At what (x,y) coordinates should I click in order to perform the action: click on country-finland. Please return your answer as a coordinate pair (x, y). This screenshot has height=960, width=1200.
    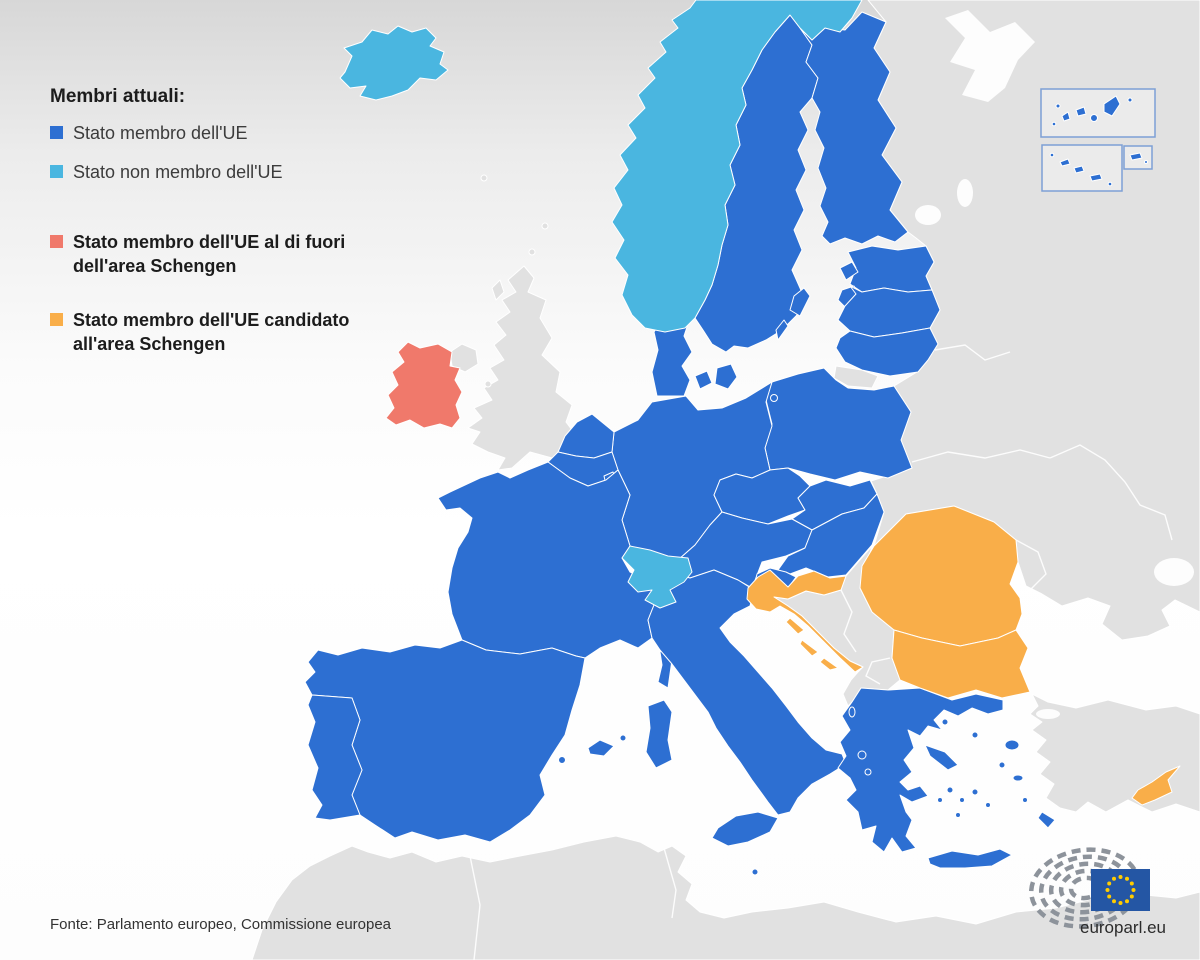
    Looking at the image, I should click on (854, 128).